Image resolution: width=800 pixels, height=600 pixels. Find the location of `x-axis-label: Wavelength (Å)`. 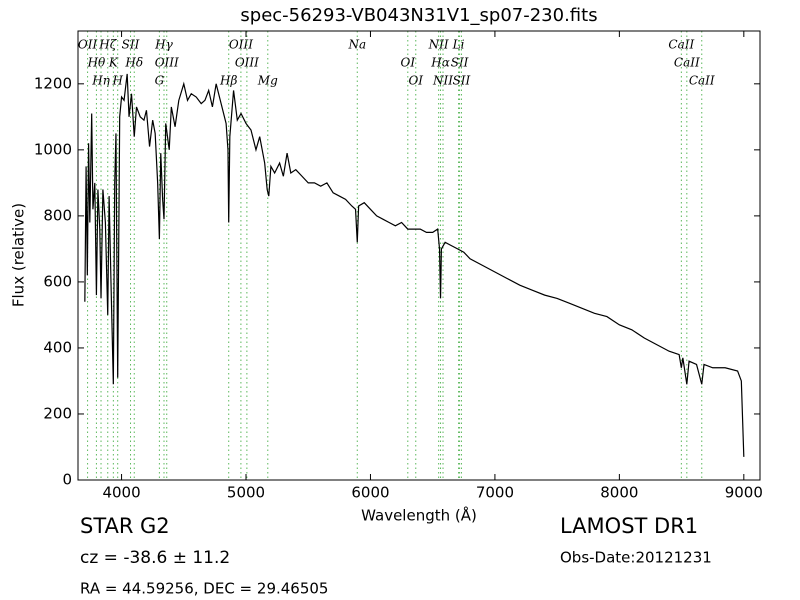

x-axis-label: Wavelength (Å) is located at coordinates (419, 515).